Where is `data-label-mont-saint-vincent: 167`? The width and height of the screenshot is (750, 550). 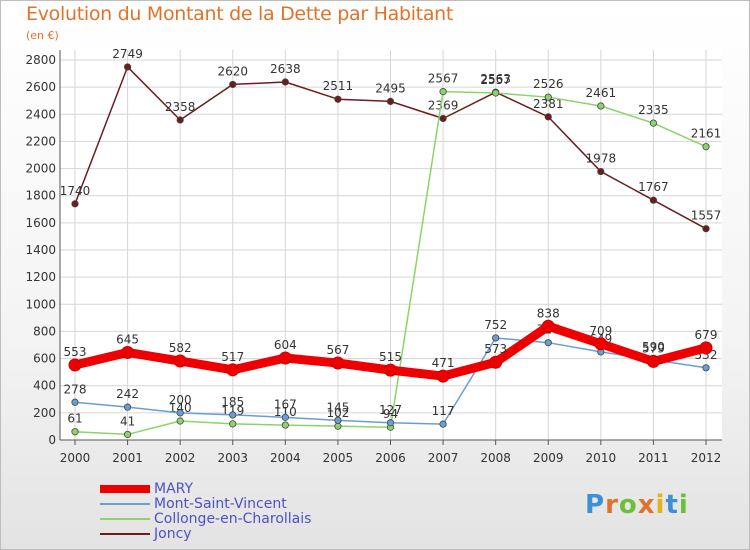 data-label-mont-saint-vincent: 167 is located at coordinates (285, 404).